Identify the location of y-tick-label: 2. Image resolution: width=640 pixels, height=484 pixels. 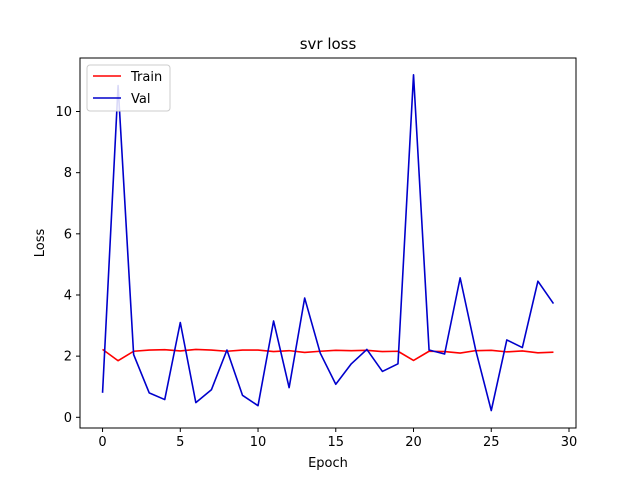
(68, 357).